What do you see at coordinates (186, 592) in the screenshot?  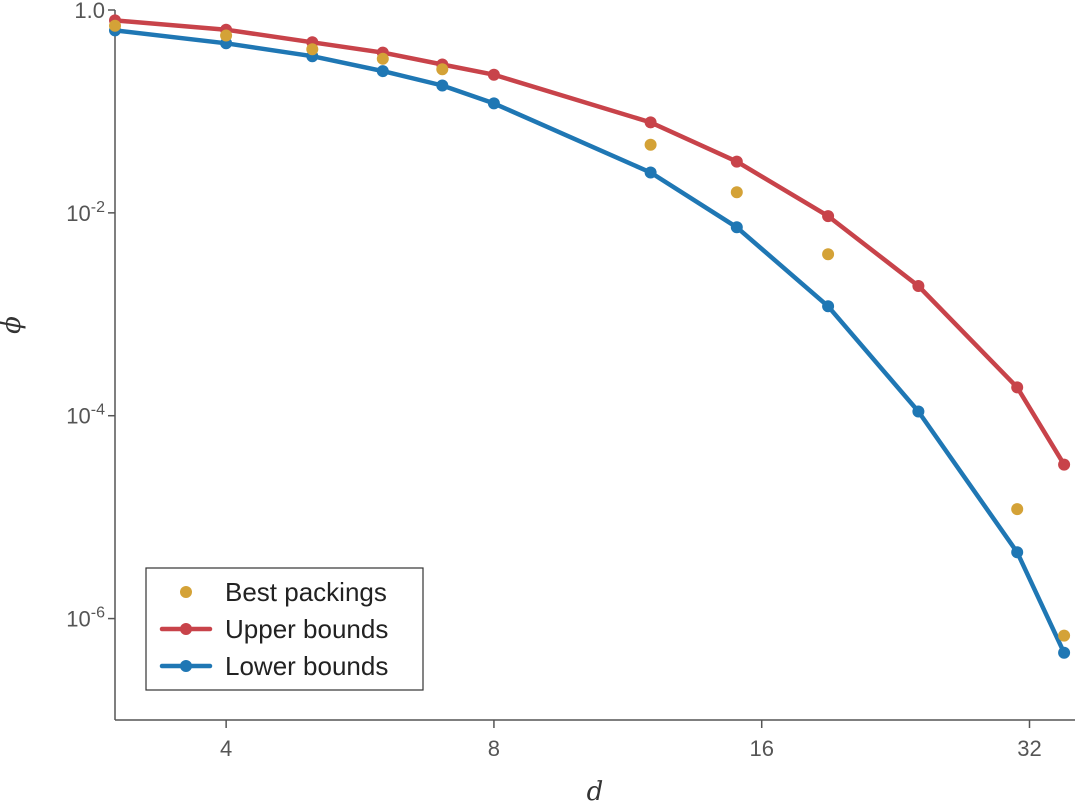 I see `legend-marker-best-packings` at bounding box center [186, 592].